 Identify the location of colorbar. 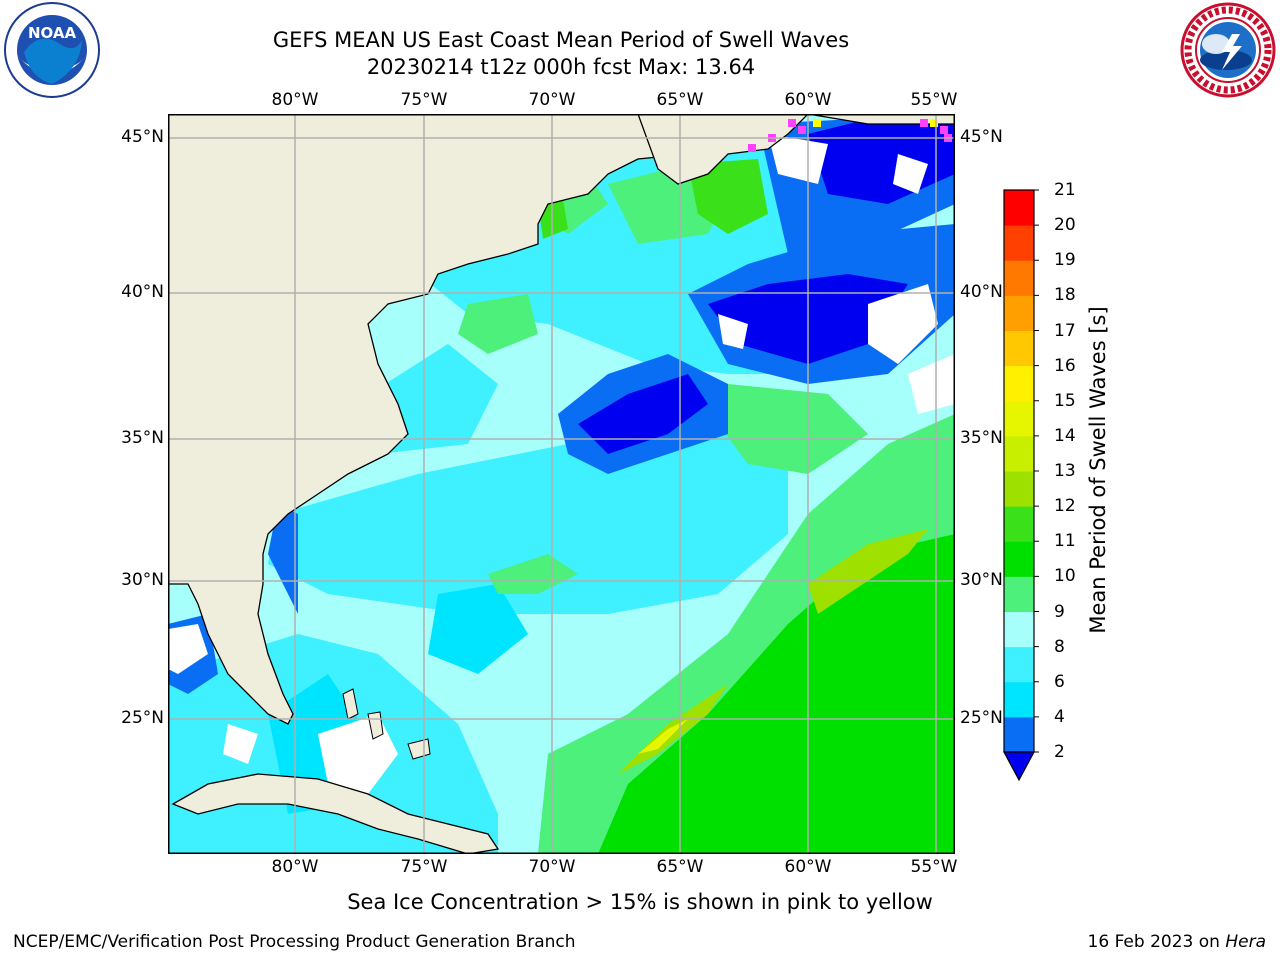
(1020, 485).